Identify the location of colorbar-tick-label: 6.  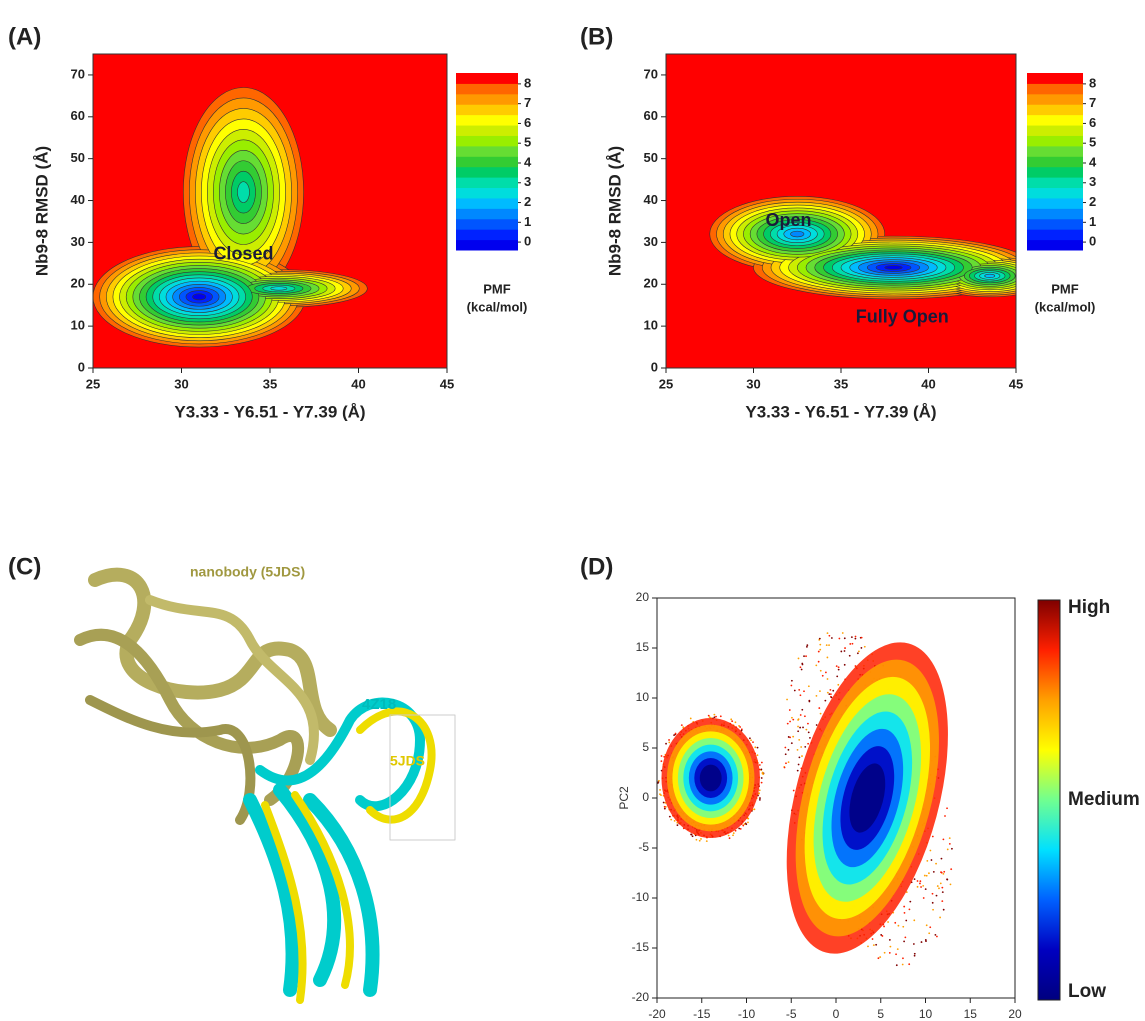
(1092, 122).